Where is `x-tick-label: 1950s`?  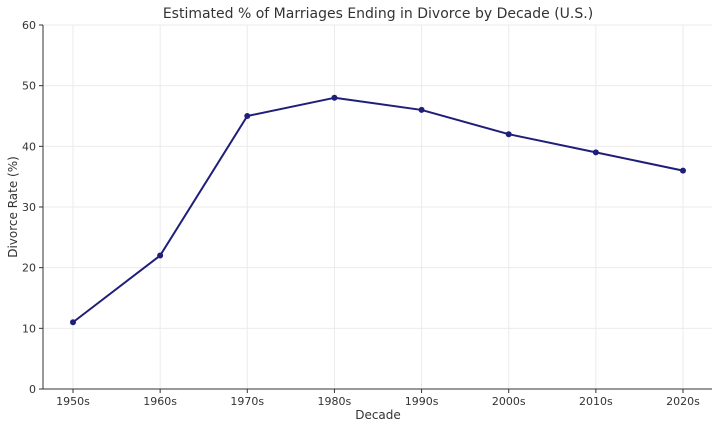
x-tick-label: 1950s is located at coordinates (73, 401).